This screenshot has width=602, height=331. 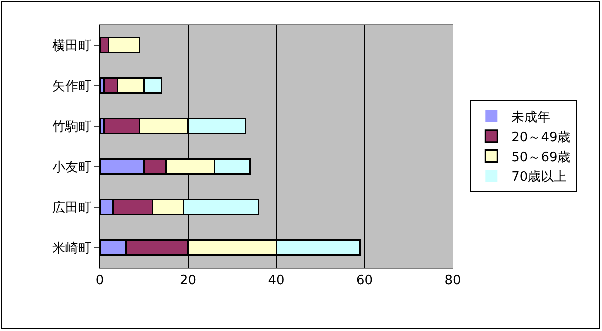 I want to click on y-tick-label: 米崎町, so click(x=72, y=248).